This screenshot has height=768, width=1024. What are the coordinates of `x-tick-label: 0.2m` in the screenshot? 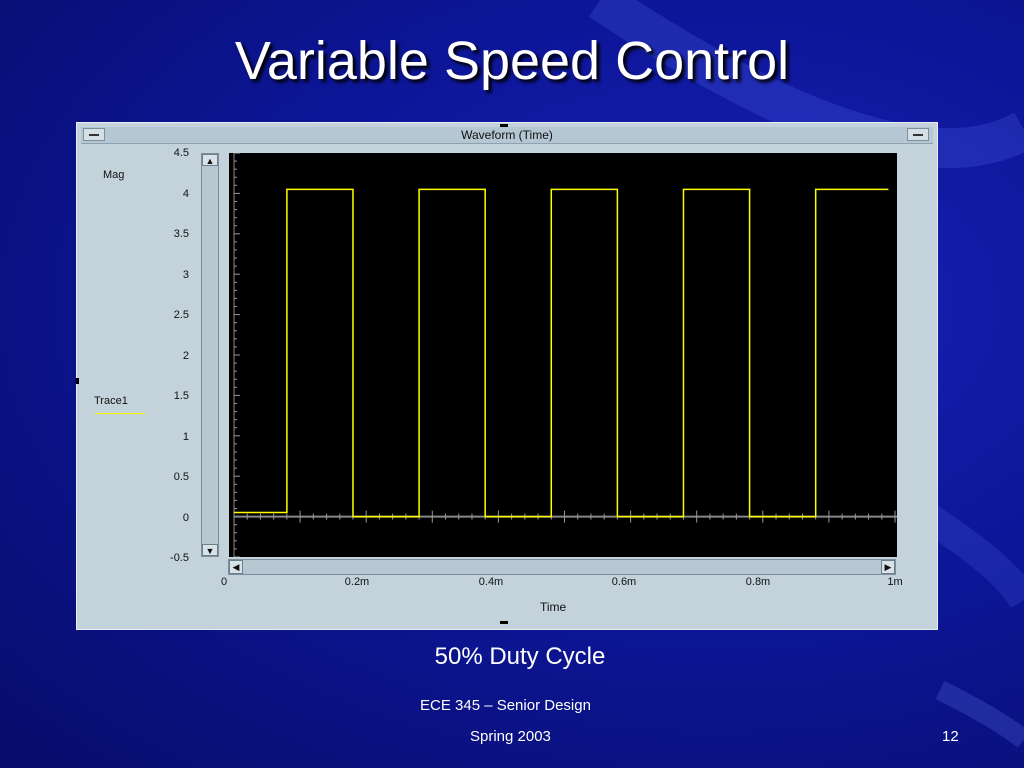 It's located at (357, 582).